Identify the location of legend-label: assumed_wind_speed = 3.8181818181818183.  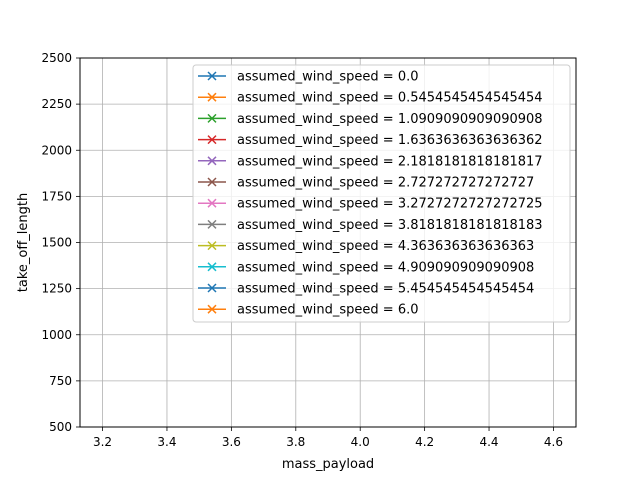
(390, 225).